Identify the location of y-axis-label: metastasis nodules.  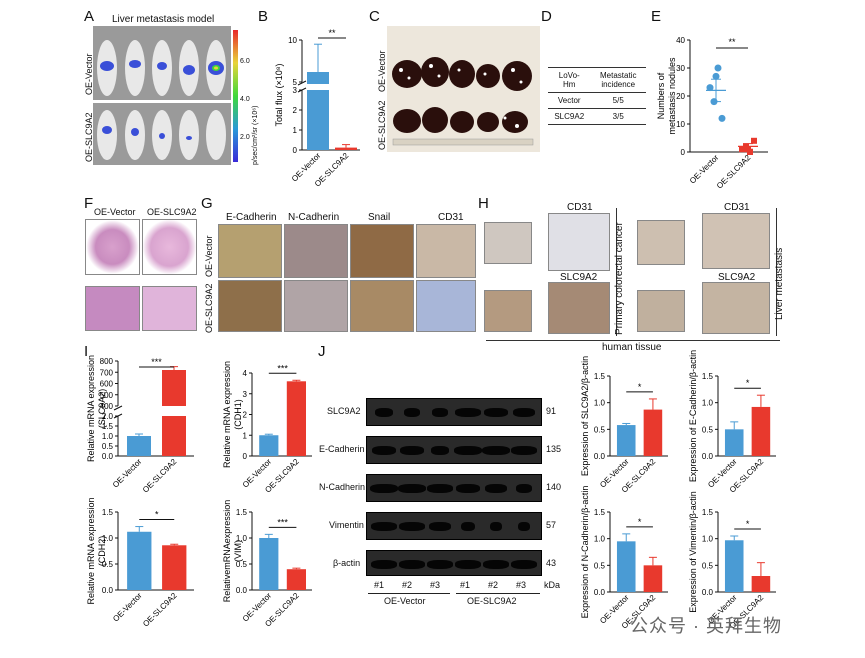
(672, 96).